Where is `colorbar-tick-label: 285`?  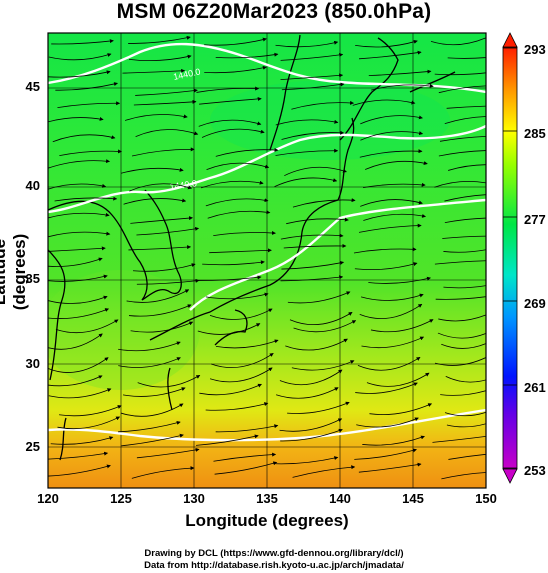
colorbar-tick-label: 285 is located at coordinates (535, 133).